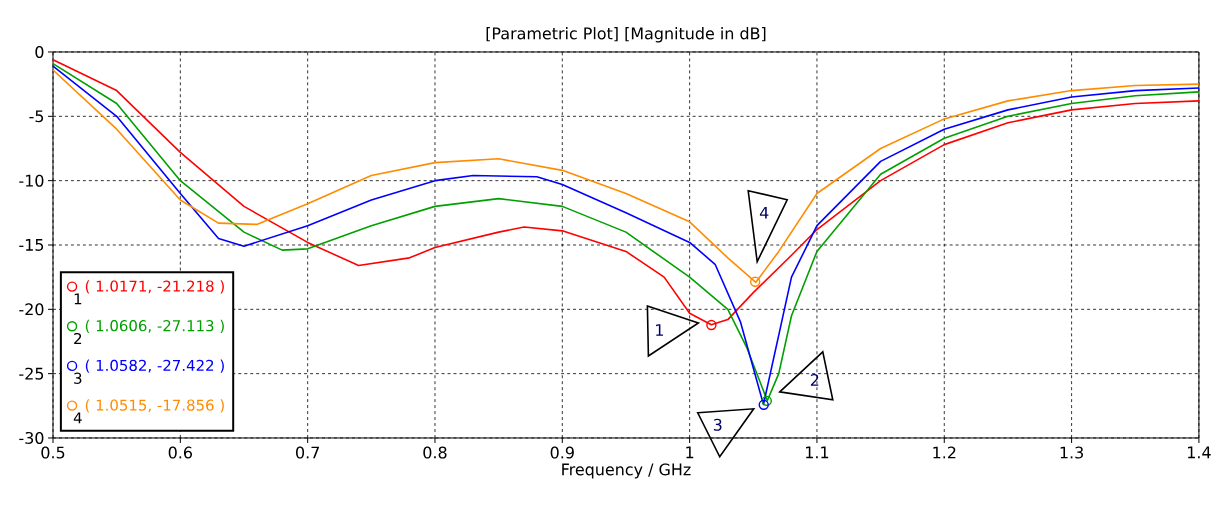  I want to click on x-tick-label: 1.1, so click(817, 452).